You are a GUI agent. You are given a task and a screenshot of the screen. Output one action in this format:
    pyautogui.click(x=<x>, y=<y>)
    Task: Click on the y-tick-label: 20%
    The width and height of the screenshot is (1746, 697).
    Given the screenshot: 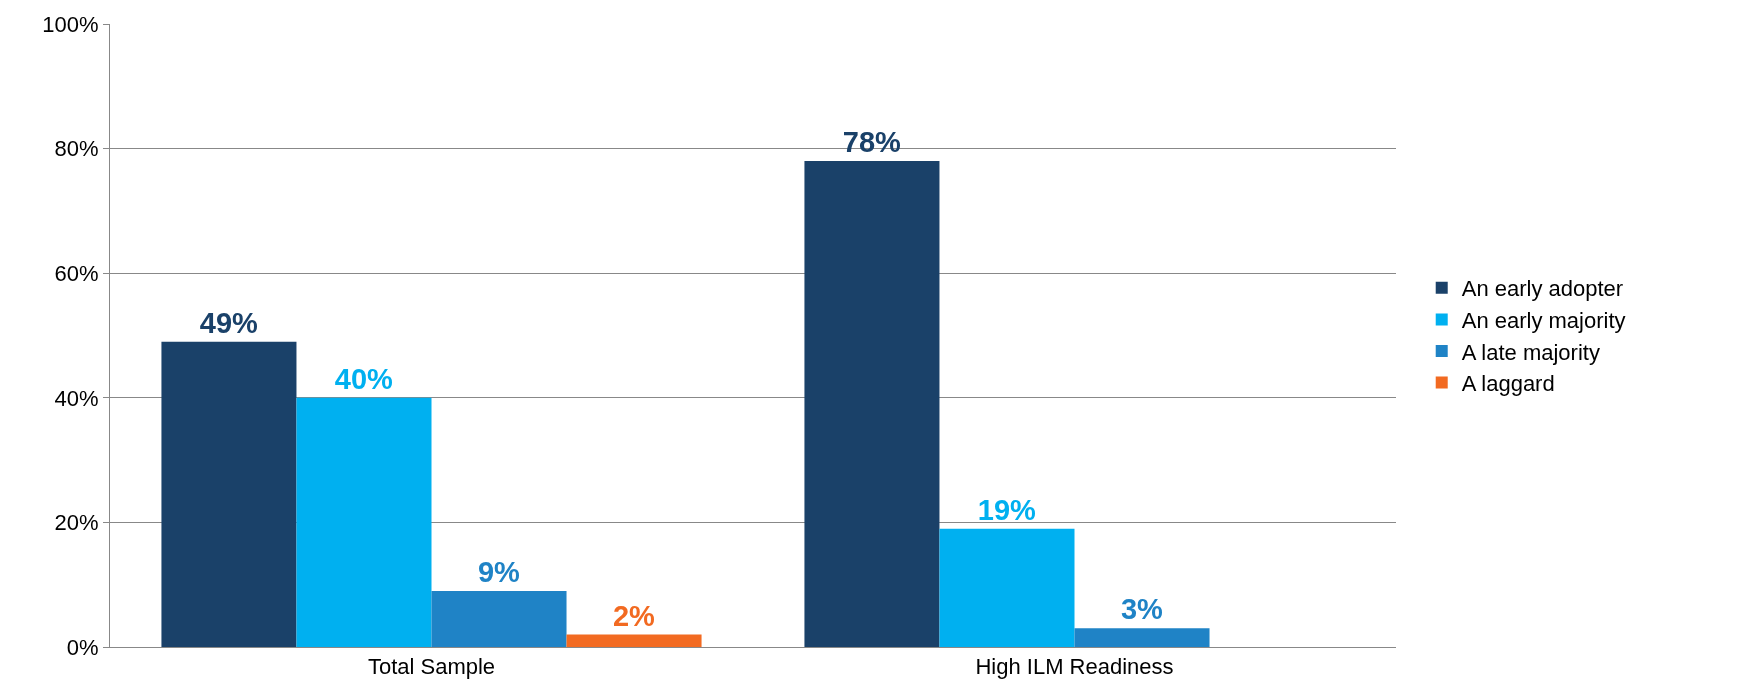 What is the action you would take?
    pyautogui.click(x=76, y=523)
    